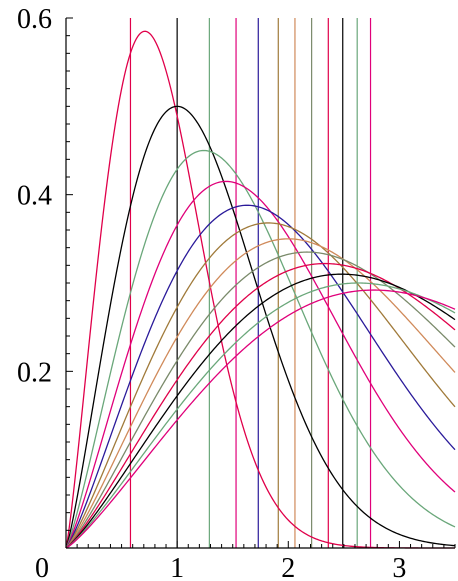 Image resolution: width=458 pixels, height=581 pixels. Describe the element at coordinates (177, 567) in the screenshot. I see `x-tick-label: 1` at that location.